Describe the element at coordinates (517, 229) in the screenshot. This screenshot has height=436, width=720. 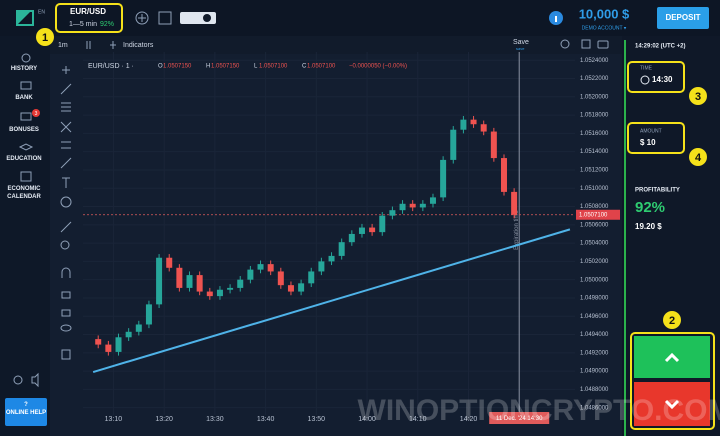
I see `expiration-label: Expiration time` at that location.